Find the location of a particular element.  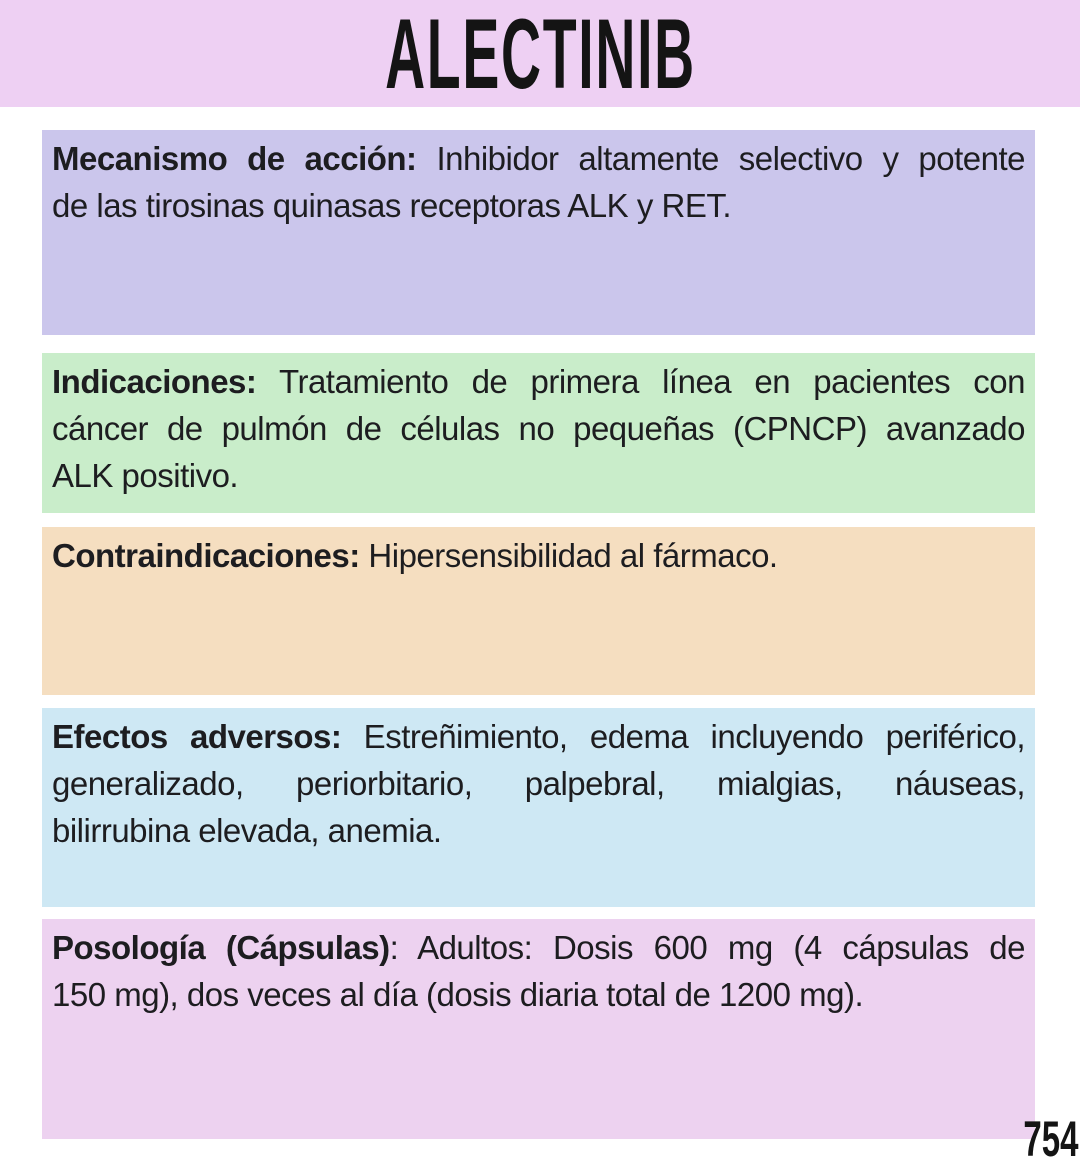

section-label: Indicaciones: is located at coordinates (154, 381).